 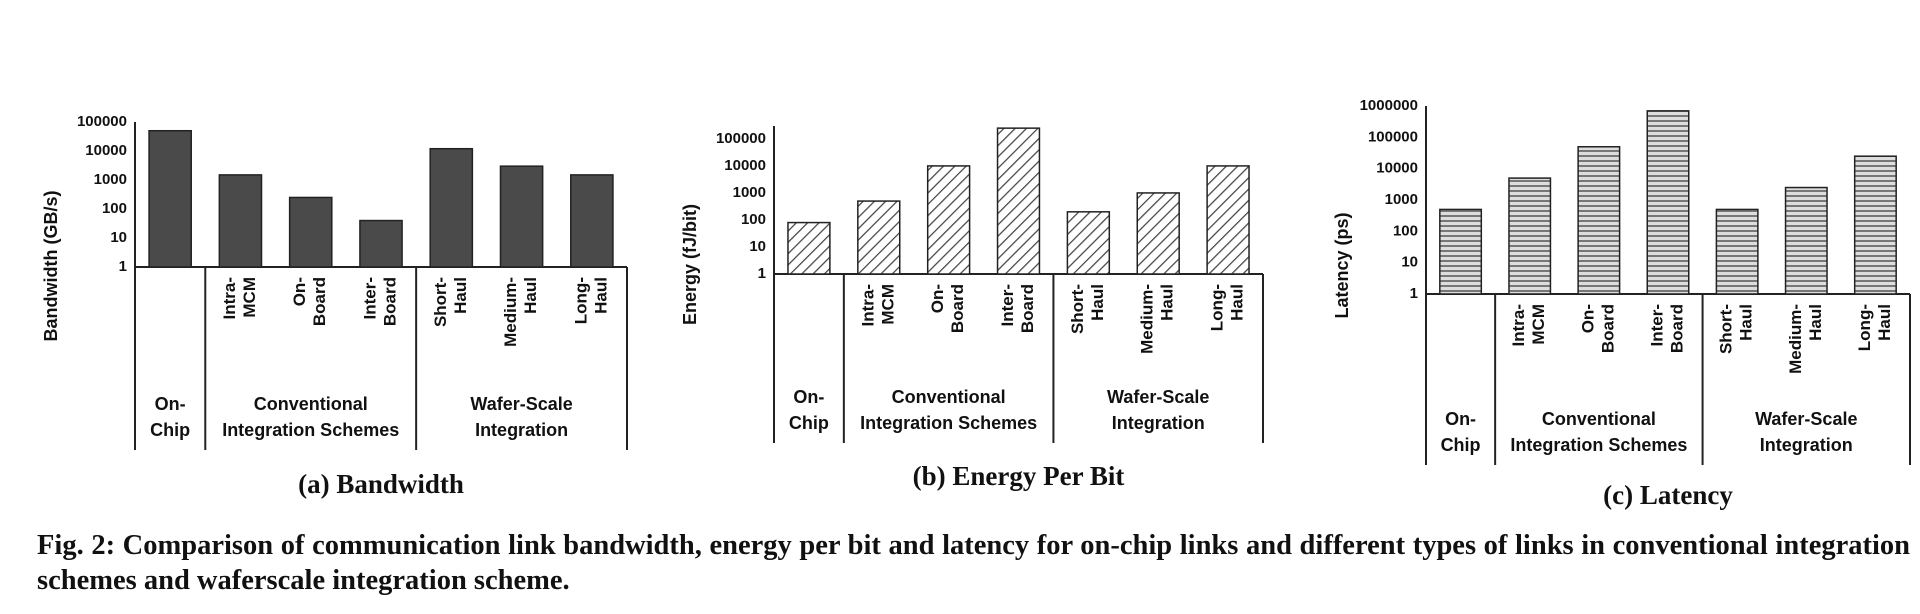 I want to click on y-tick-label: 1000000, so click(x=1389, y=105).